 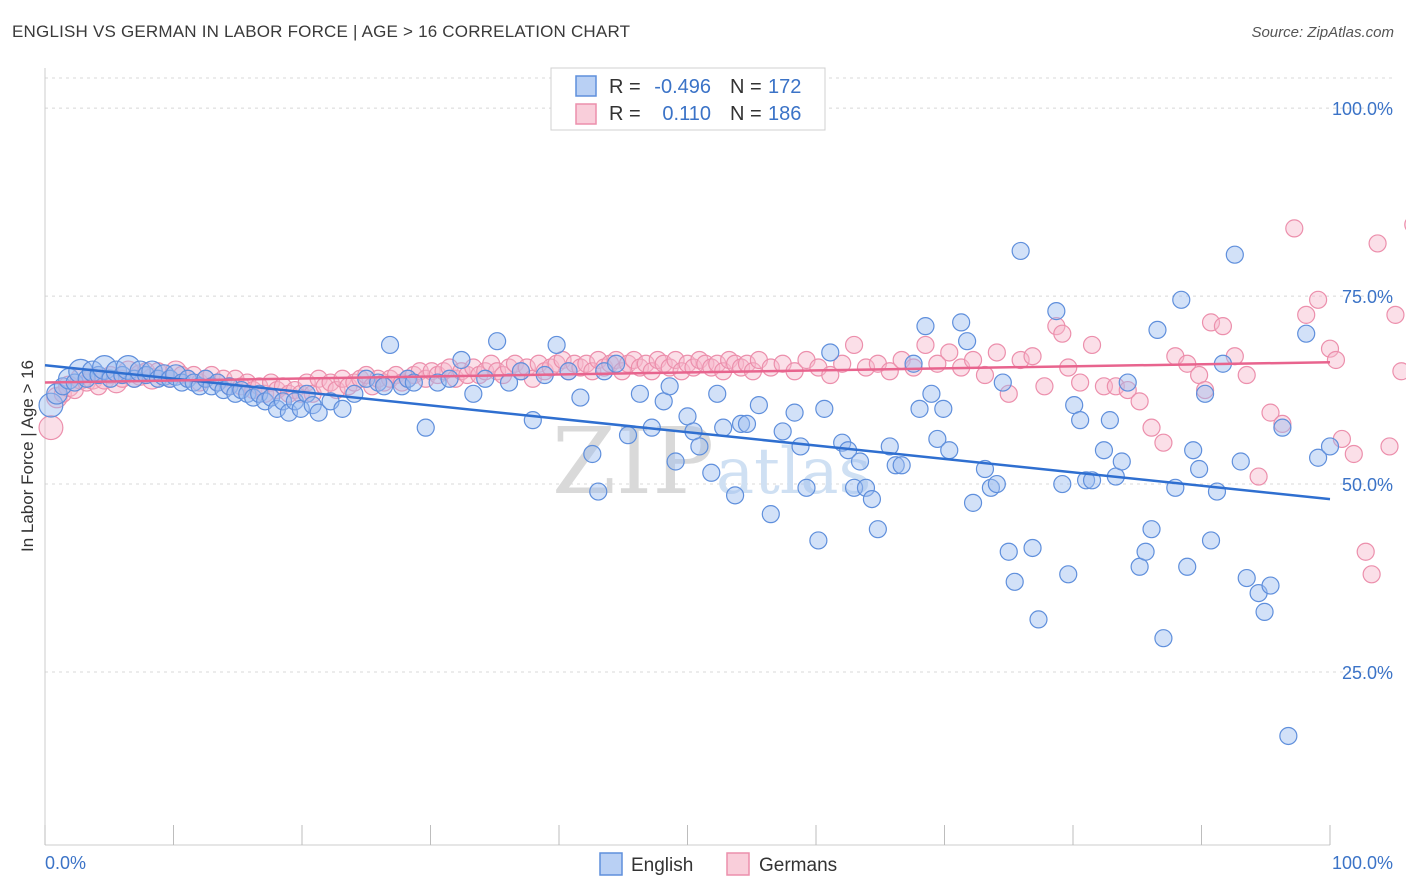 I want to click on german-trend-line, so click(x=687, y=372).